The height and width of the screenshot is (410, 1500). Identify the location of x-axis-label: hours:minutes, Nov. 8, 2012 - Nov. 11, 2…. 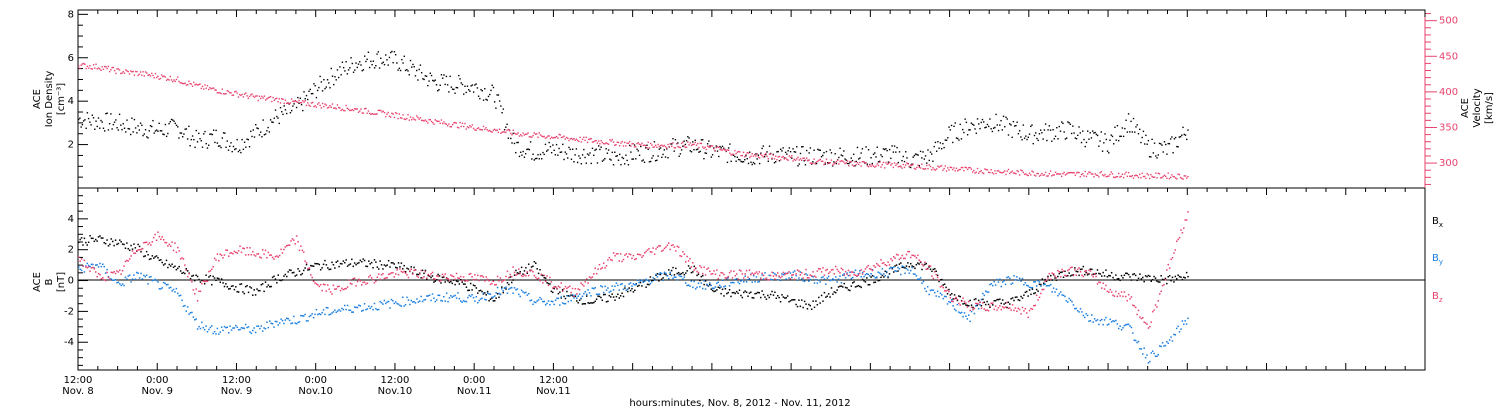
(739, 403).